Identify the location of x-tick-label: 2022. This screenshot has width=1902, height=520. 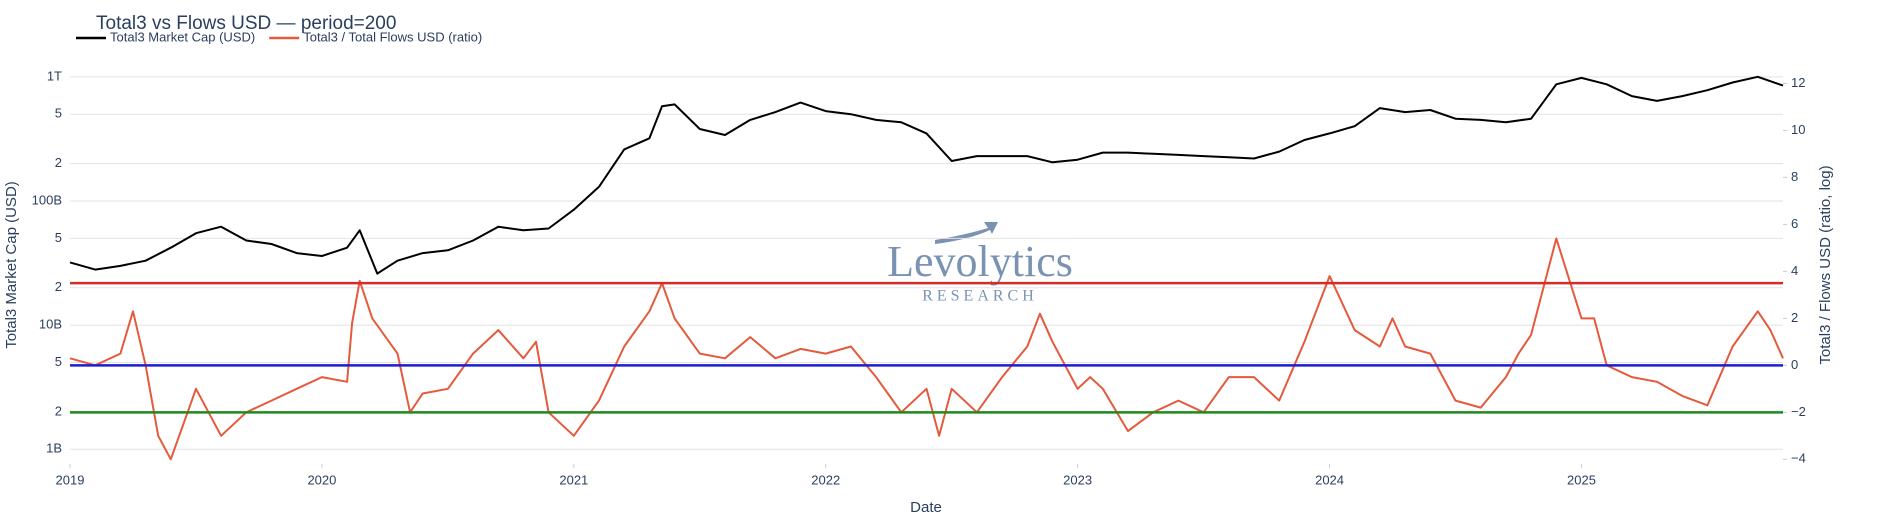
(825, 479).